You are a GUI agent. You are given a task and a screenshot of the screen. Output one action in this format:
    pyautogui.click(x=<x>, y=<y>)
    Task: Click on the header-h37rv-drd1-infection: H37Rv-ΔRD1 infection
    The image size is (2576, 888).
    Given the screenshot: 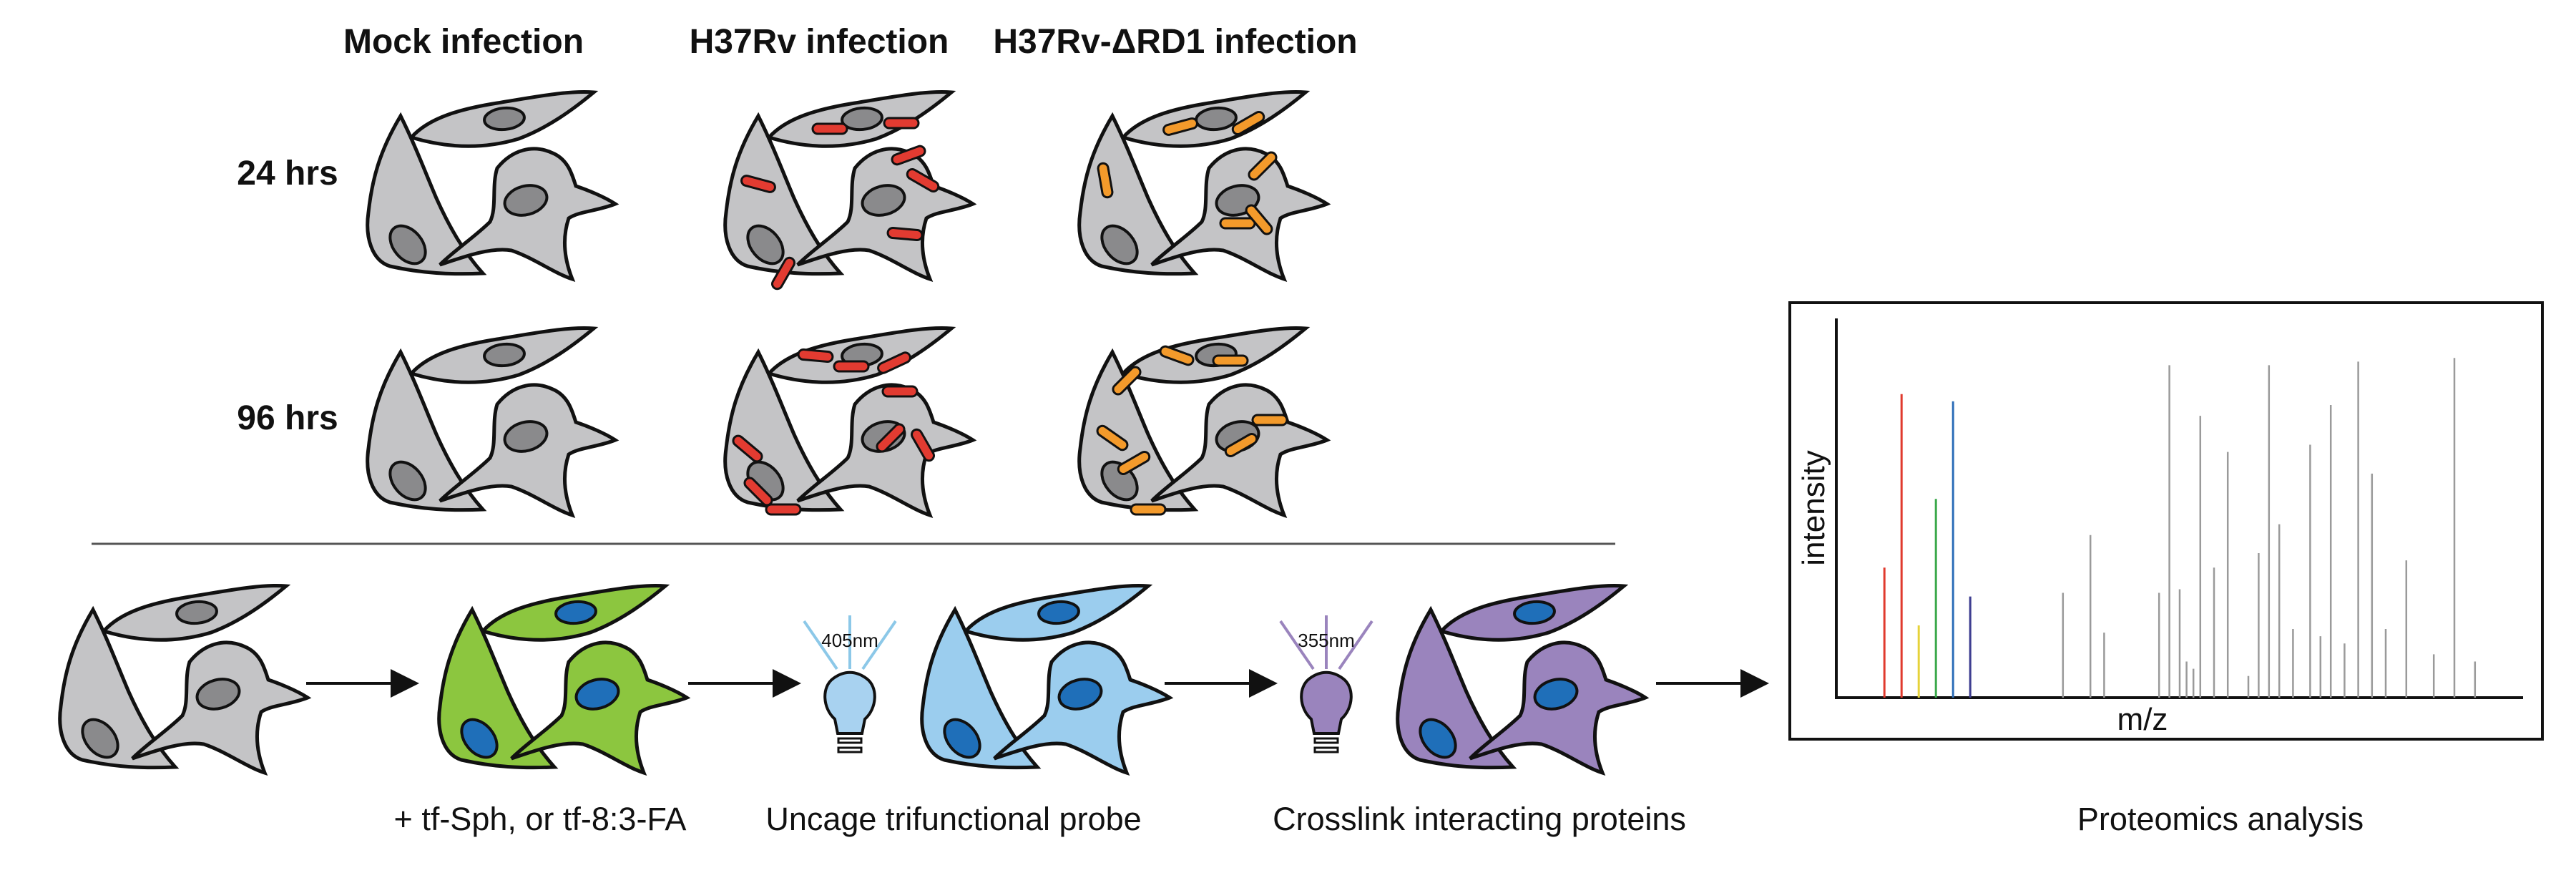 What is the action you would take?
    pyautogui.click(x=1175, y=42)
    